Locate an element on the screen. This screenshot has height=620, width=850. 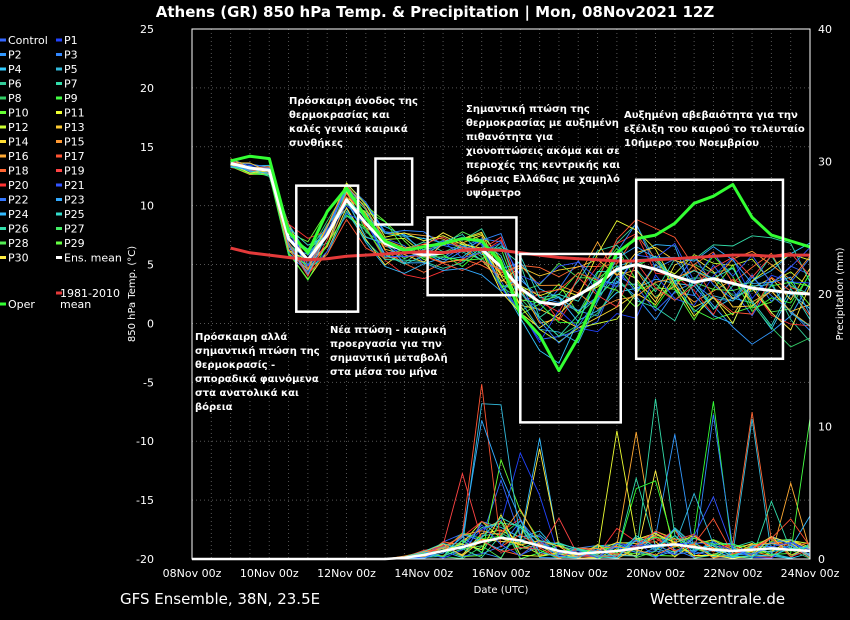
legend-label-right-4: P9 is located at coordinates (71, 98).